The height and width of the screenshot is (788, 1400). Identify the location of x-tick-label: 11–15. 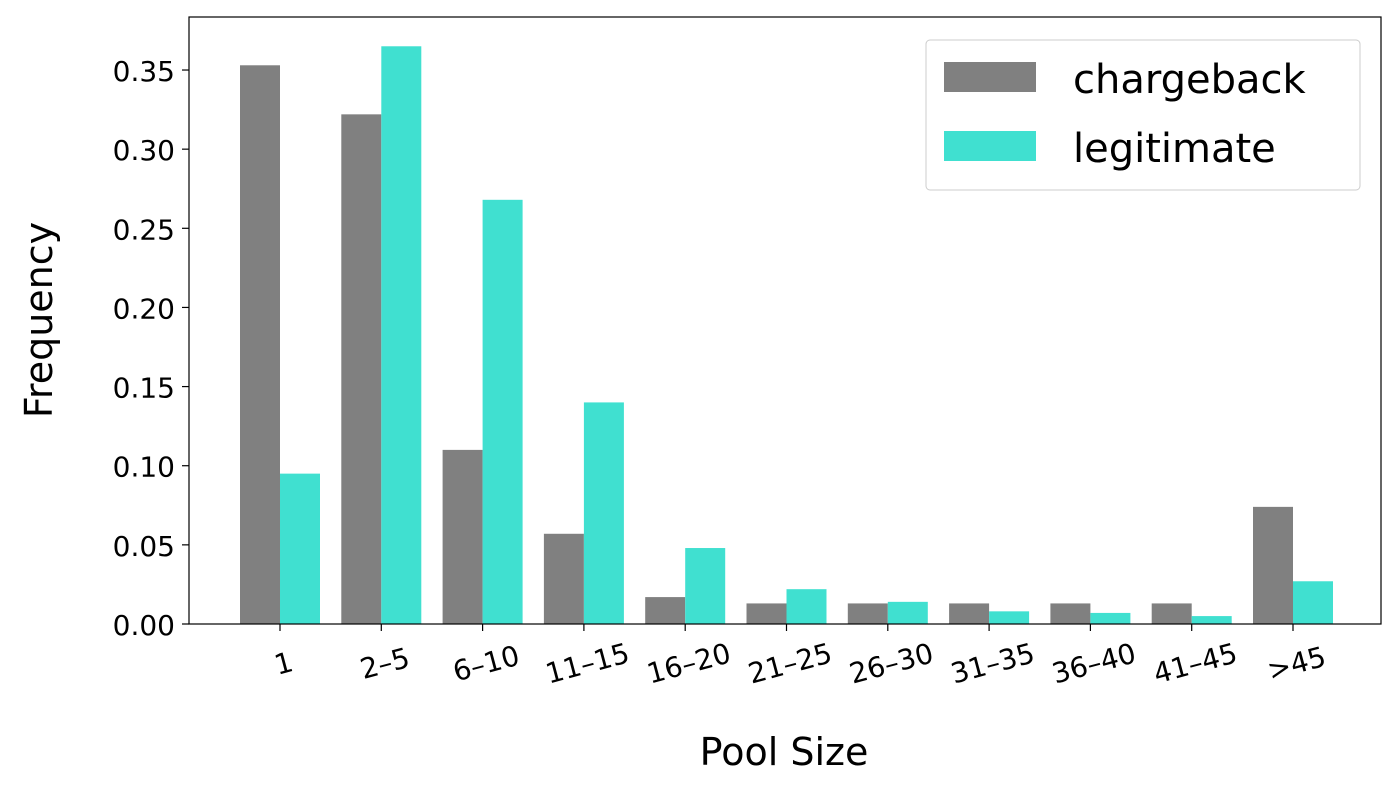
(587, 664).